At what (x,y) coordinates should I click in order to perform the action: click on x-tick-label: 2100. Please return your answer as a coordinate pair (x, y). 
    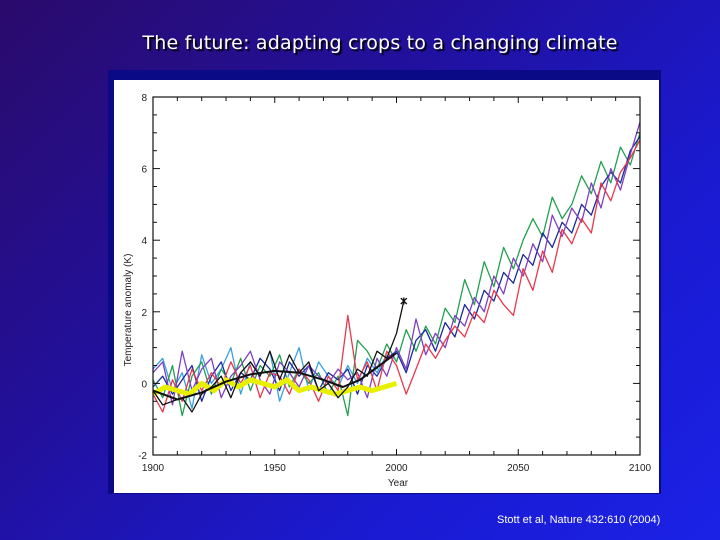
    Looking at the image, I should click on (640, 468).